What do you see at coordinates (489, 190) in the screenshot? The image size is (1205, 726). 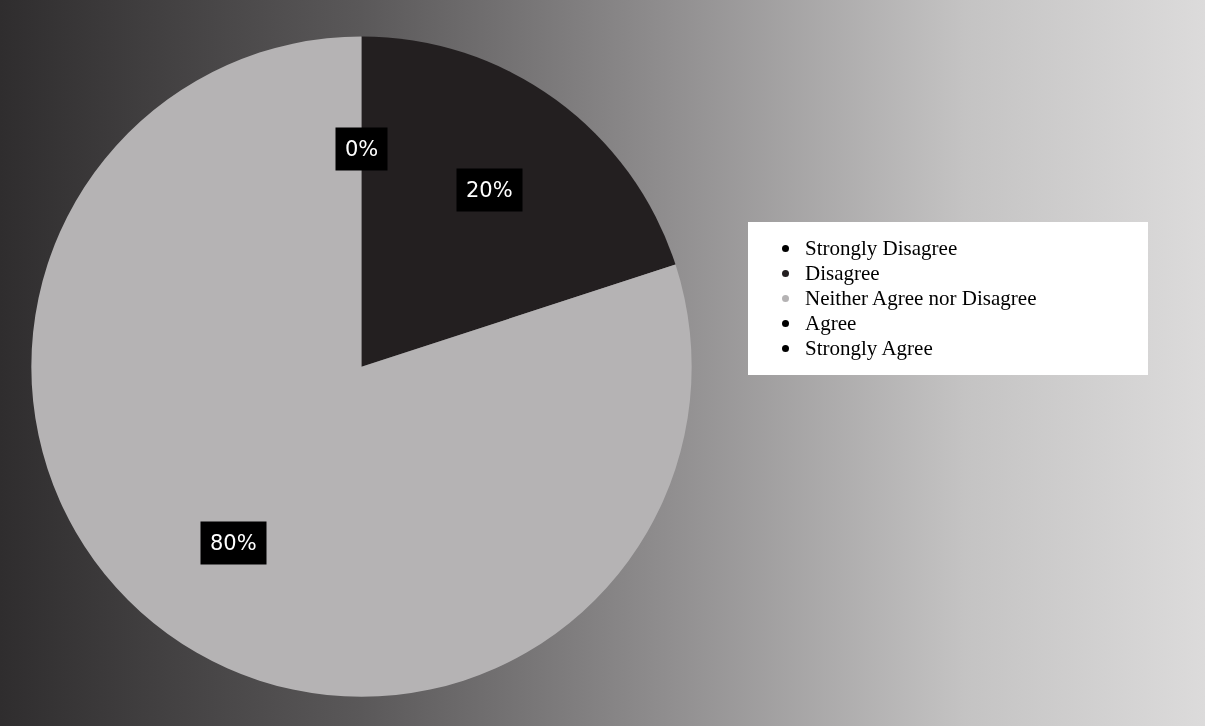 I see `data-label: 20%` at bounding box center [489, 190].